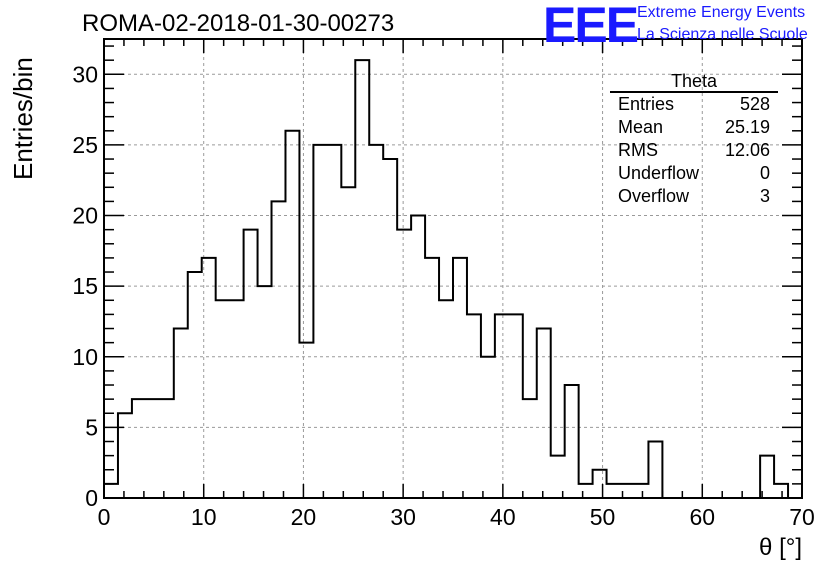 This screenshot has height=572, width=836. I want to click on x-tick-label: 30, so click(403, 517).